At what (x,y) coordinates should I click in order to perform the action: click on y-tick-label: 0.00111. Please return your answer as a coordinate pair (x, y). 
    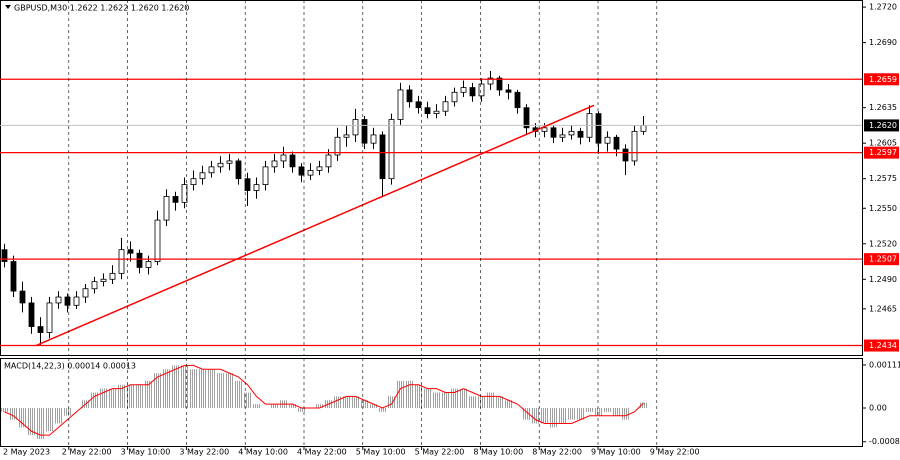
    Looking at the image, I should click on (884, 364).